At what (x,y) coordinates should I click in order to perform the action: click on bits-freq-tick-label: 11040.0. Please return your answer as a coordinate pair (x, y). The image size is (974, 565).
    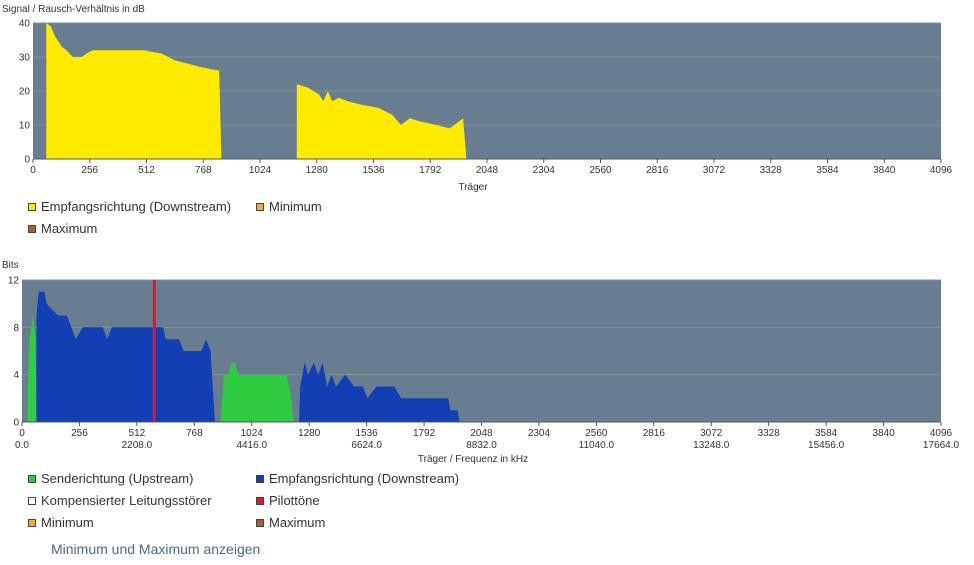
    Looking at the image, I should click on (597, 445).